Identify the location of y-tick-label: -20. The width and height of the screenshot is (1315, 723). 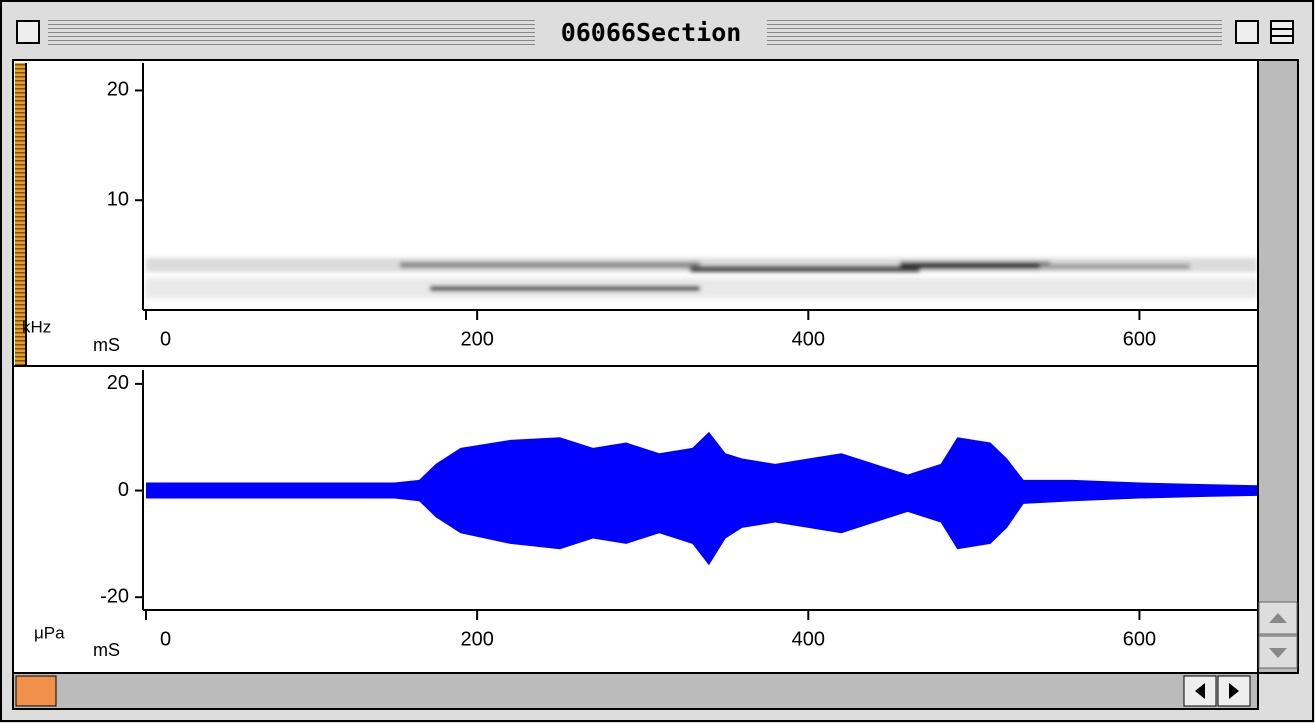
(114, 596).